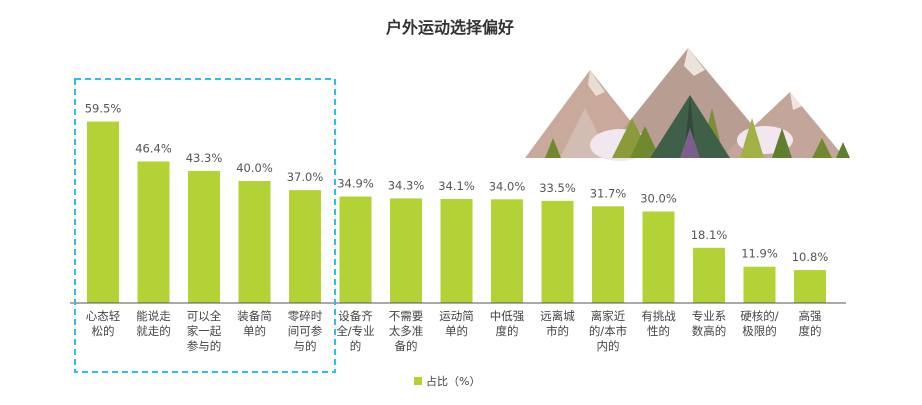 The image size is (922, 405). What do you see at coordinates (759, 323) in the screenshot?
I see `x-tick-label-14: 硬核的/极限的` at bounding box center [759, 323].